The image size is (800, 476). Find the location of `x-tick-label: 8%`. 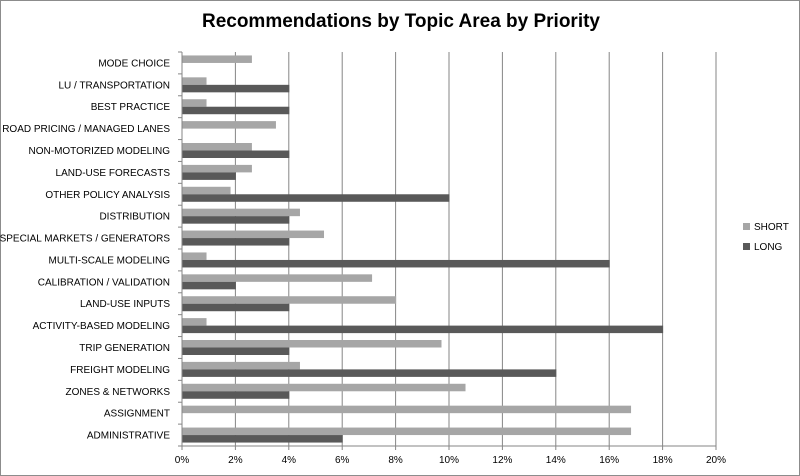

x-tick-label: 8% is located at coordinates (395, 460).